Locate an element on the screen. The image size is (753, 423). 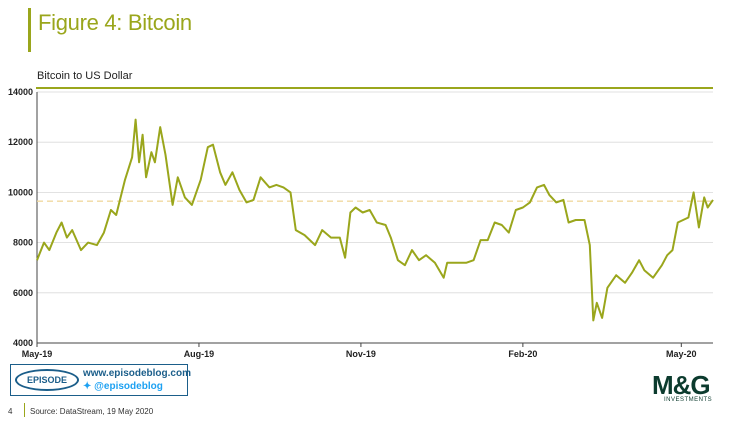
x-tick-label: Nov-19 is located at coordinates (361, 354).